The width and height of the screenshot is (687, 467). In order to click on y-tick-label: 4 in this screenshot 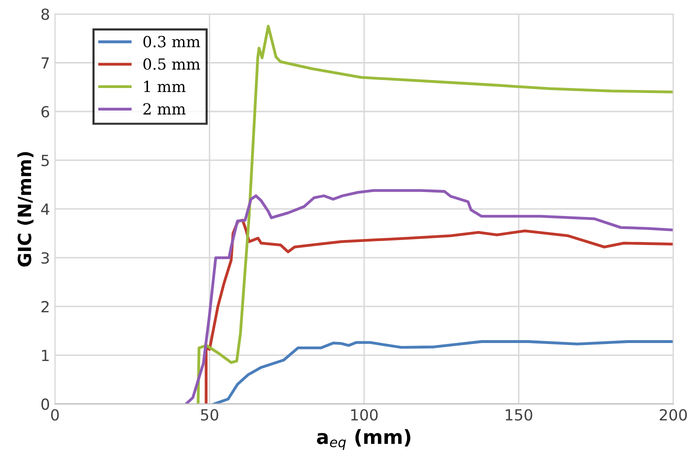, I will do `click(45, 209)`.